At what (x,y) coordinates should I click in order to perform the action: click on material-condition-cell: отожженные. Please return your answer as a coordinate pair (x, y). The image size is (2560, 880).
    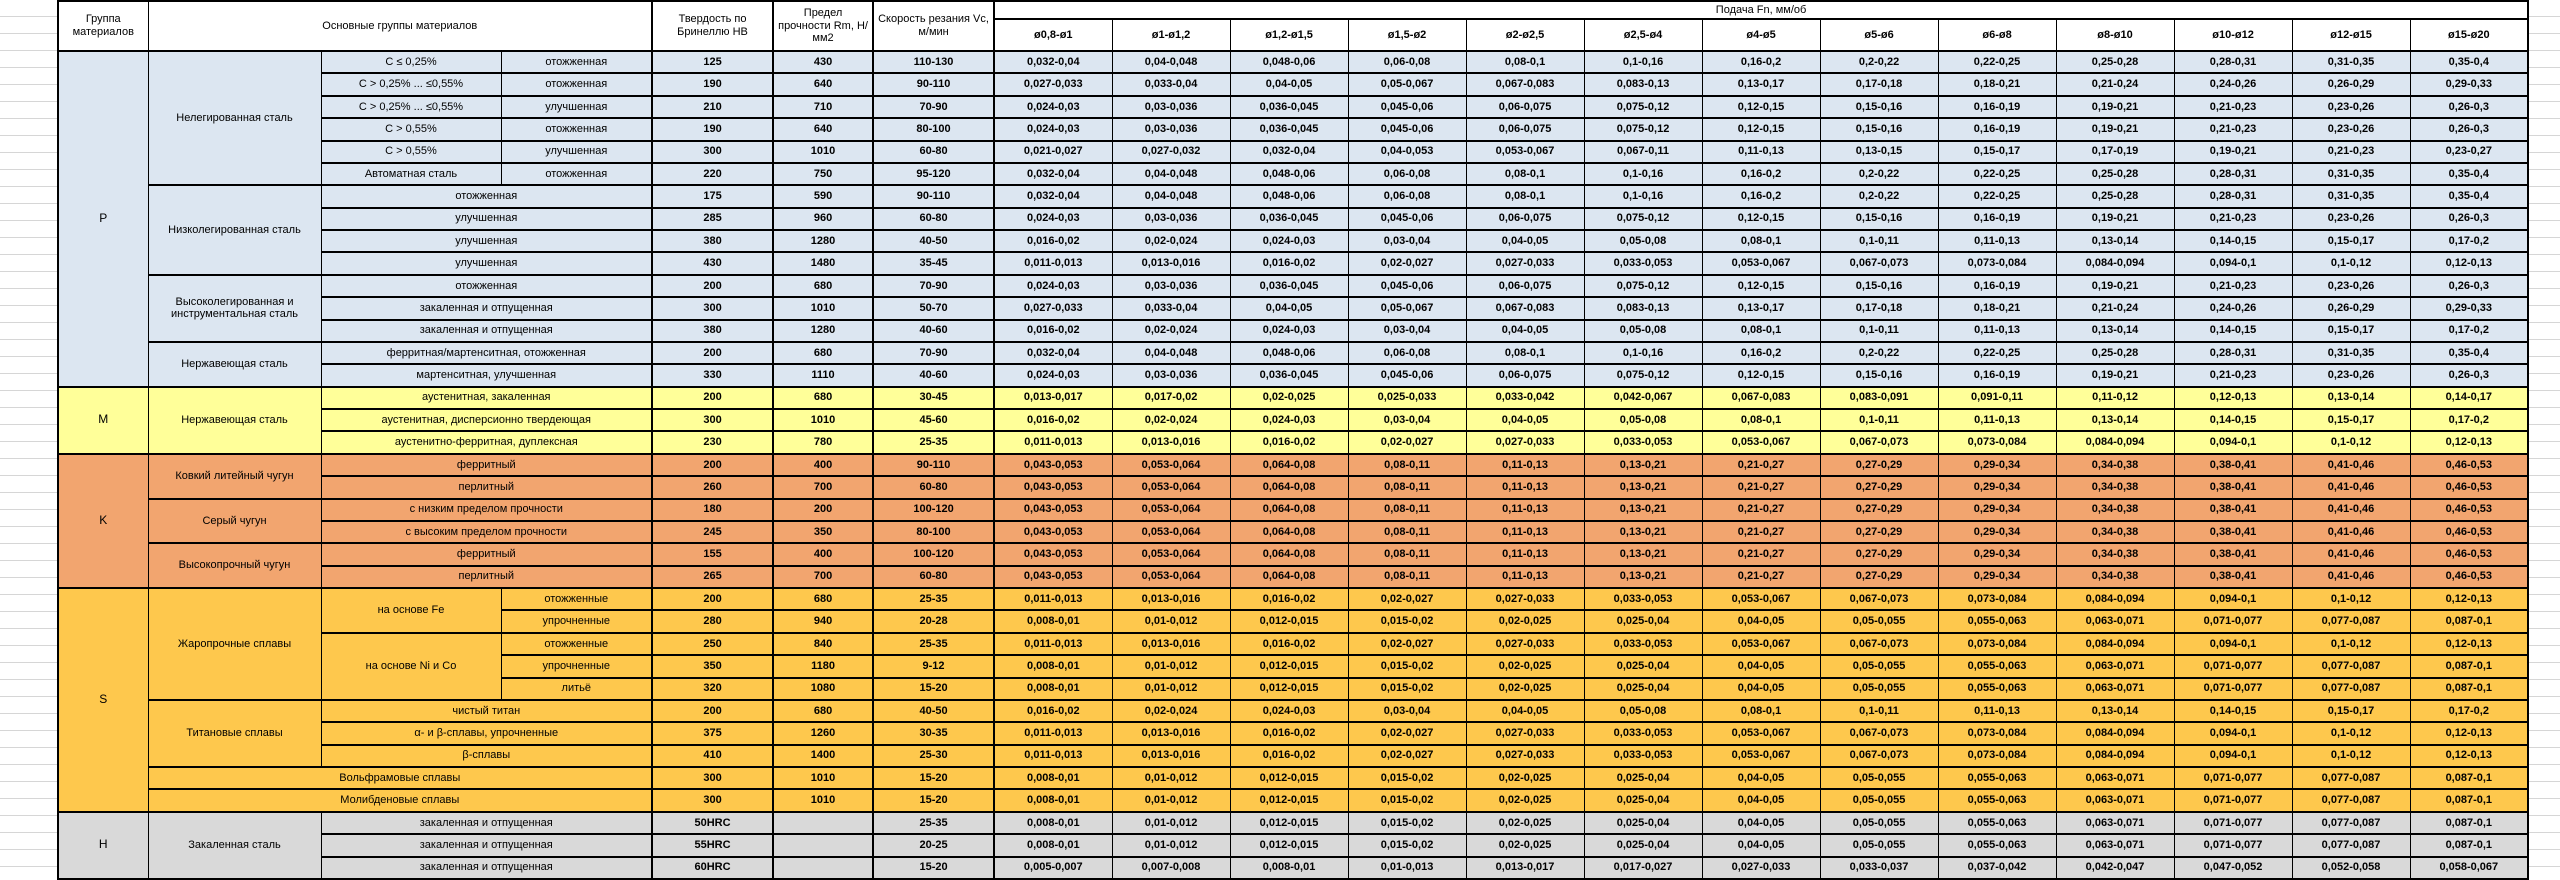
    Looking at the image, I should click on (576, 599).